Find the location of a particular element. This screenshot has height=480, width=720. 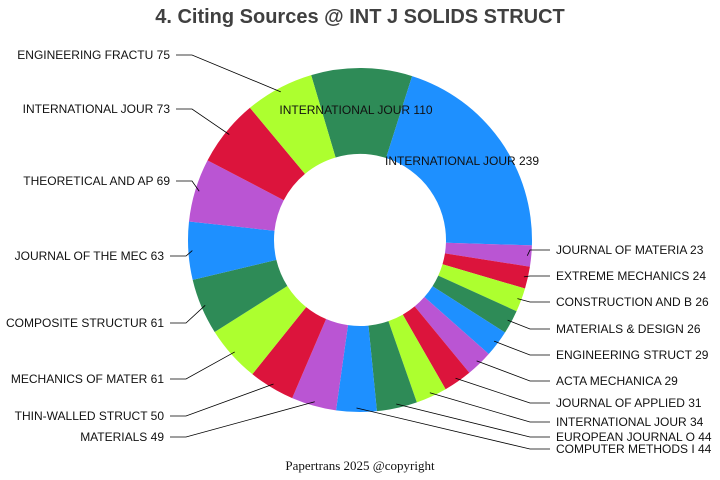

slice-label: INTERNATIONAL JOUR 34 is located at coordinates (630, 422).